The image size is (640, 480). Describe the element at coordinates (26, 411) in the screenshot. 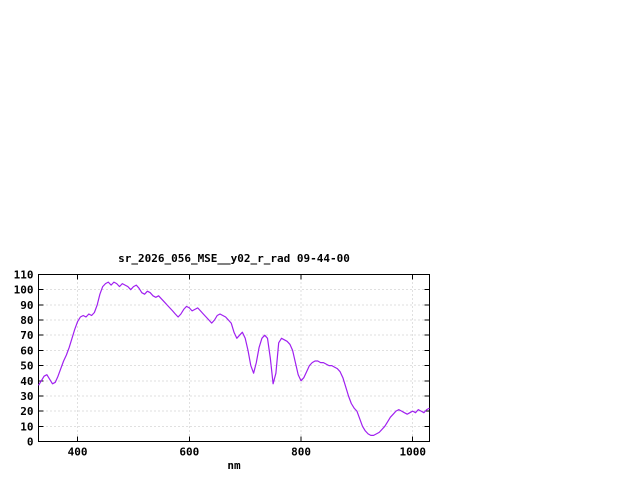

I see `y-tick-label: 20` at that location.